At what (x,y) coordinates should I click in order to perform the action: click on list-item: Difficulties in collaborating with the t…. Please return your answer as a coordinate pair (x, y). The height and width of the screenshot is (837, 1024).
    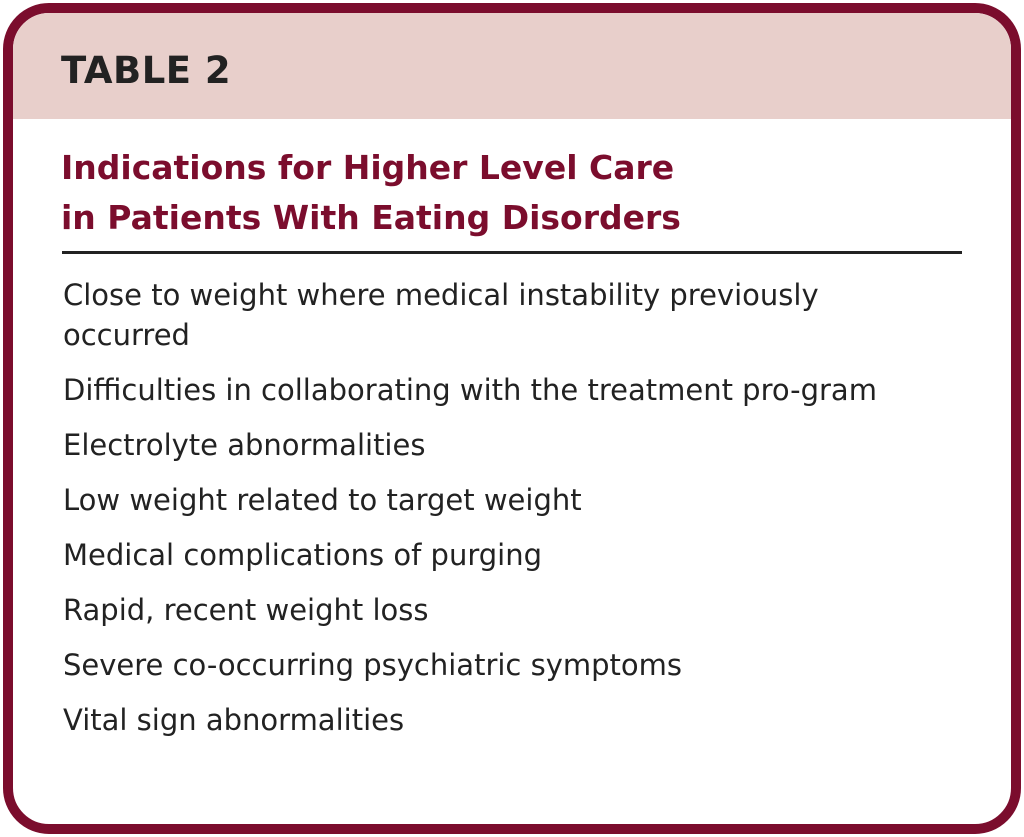
    Looking at the image, I should click on (470, 390).